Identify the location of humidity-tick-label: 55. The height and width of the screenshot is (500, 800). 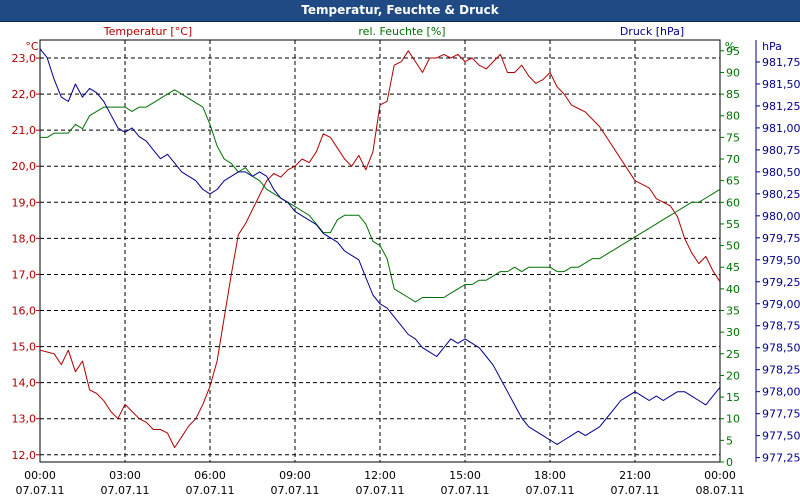
(733, 224).